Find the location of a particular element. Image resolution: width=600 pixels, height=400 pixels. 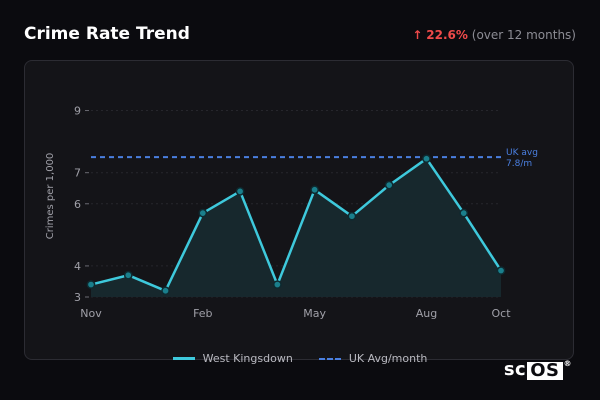

uk-avg-value-label: 7.8/m is located at coordinates (519, 164).